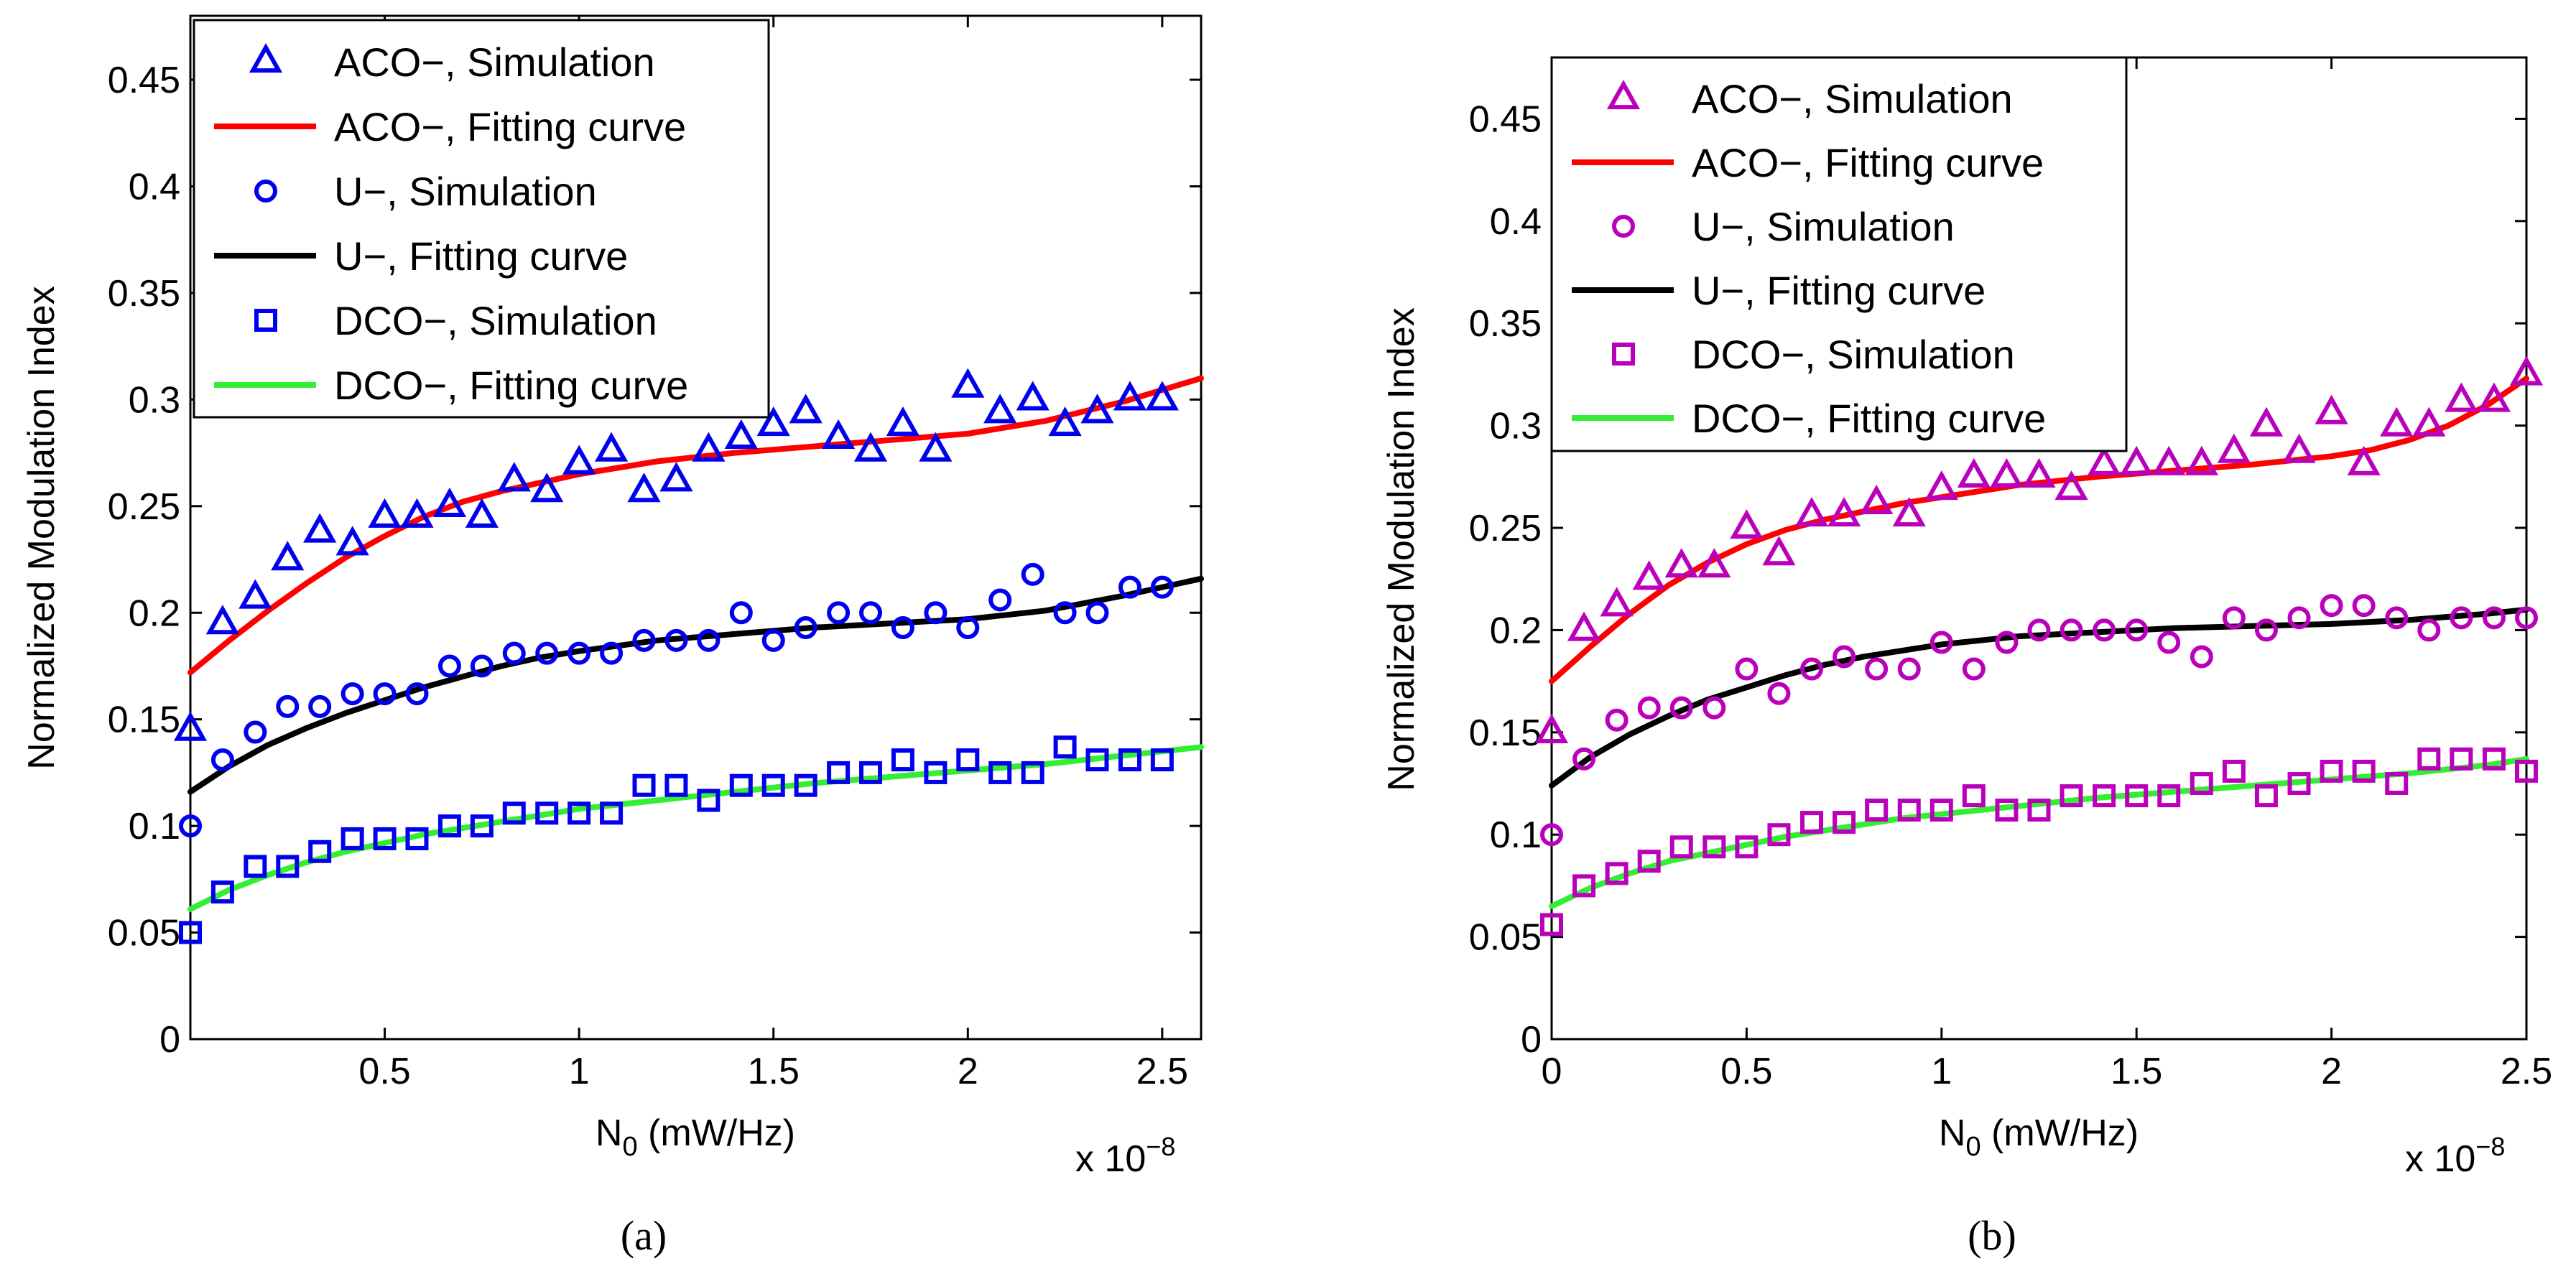 The height and width of the screenshot is (1279, 2576). I want to click on y-tick-label: 0.2, so click(1516, 630).